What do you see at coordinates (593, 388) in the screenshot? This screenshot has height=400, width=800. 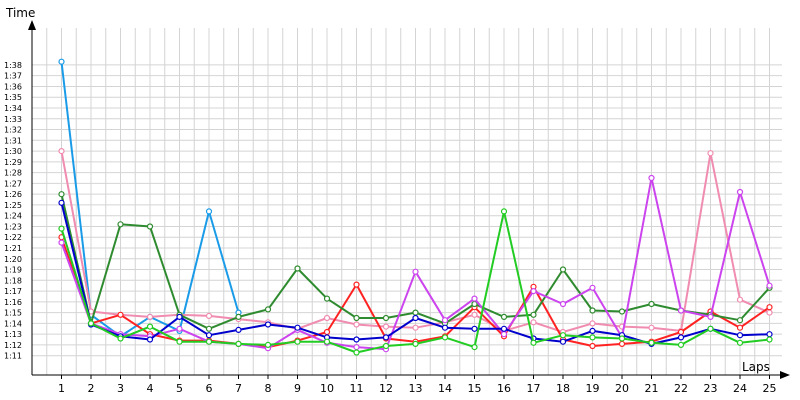 I see `x-tick-label: 19` at bounding box center [593, 388].